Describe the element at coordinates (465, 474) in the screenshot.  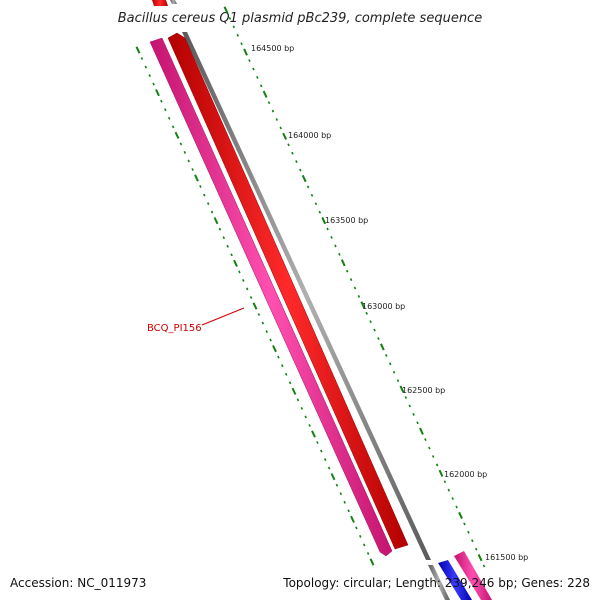
I see `scale-label-162000: 162000 bp` at that location.